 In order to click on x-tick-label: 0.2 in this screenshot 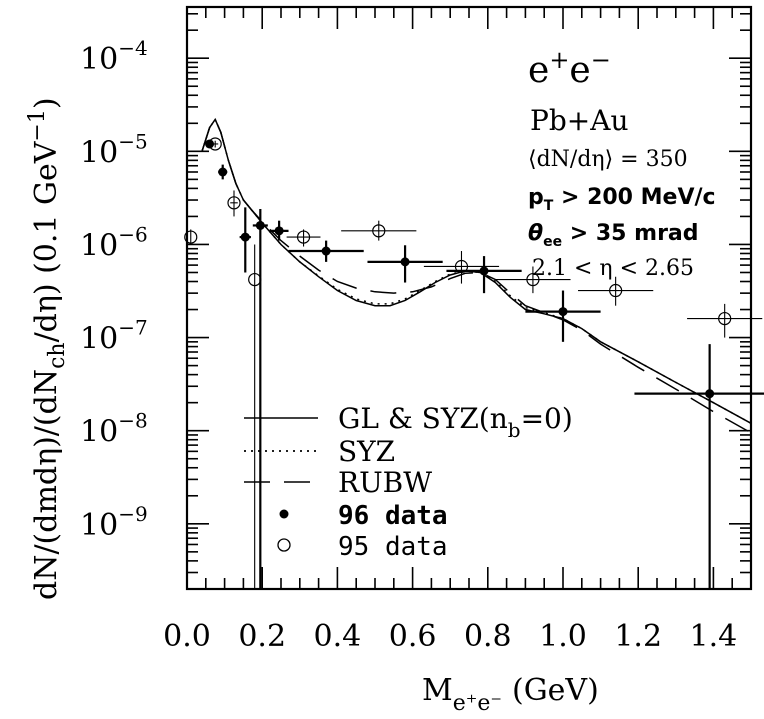, I will do `click(262, 636)`.